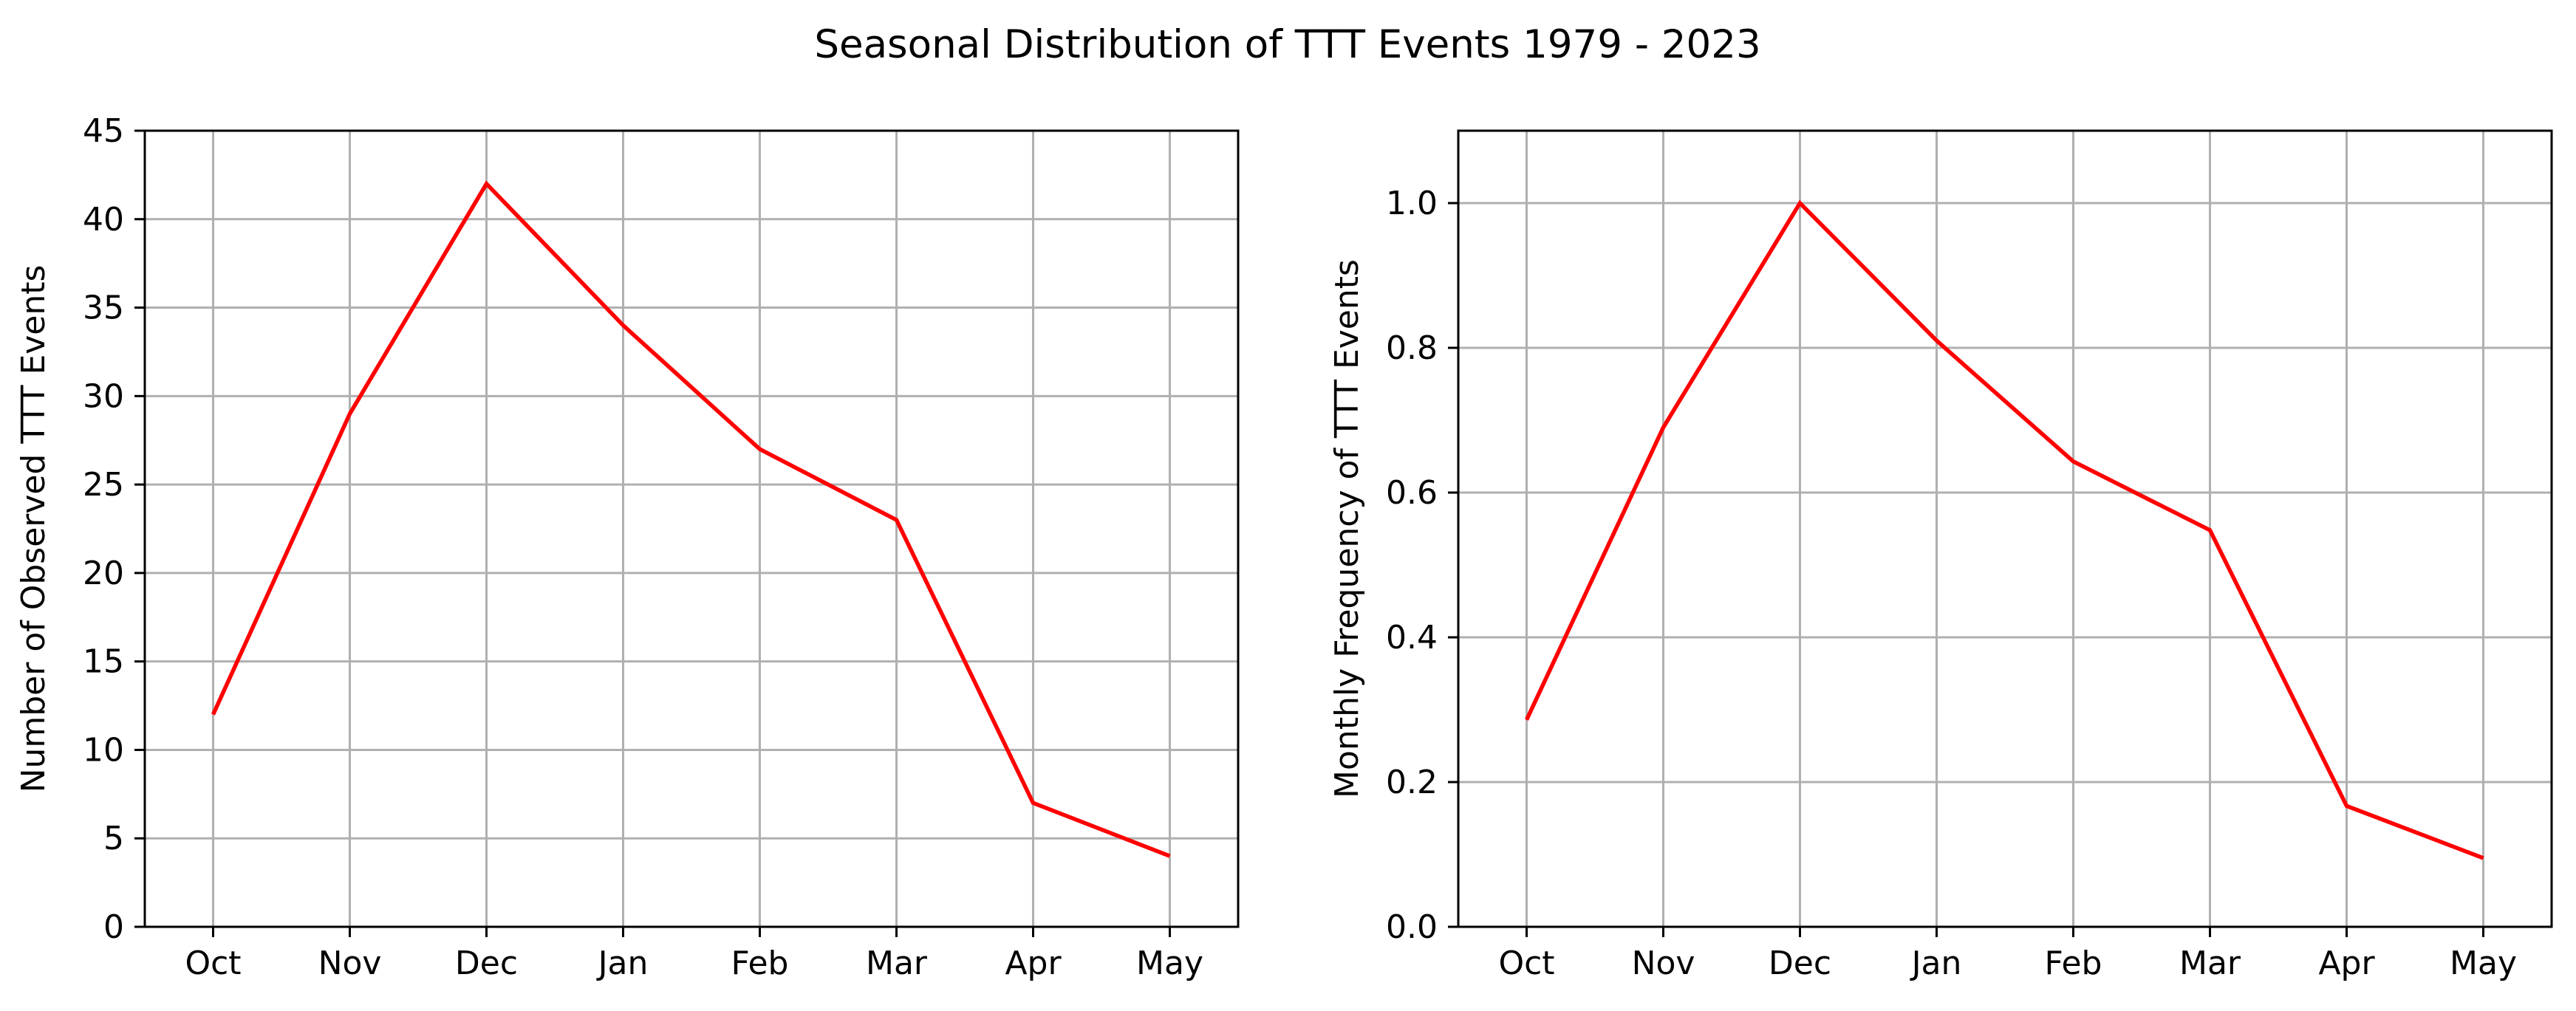 The width and height of the screenshot is (2576, 1011). I want to click on y-tick-label: 0, so click(113, 927).